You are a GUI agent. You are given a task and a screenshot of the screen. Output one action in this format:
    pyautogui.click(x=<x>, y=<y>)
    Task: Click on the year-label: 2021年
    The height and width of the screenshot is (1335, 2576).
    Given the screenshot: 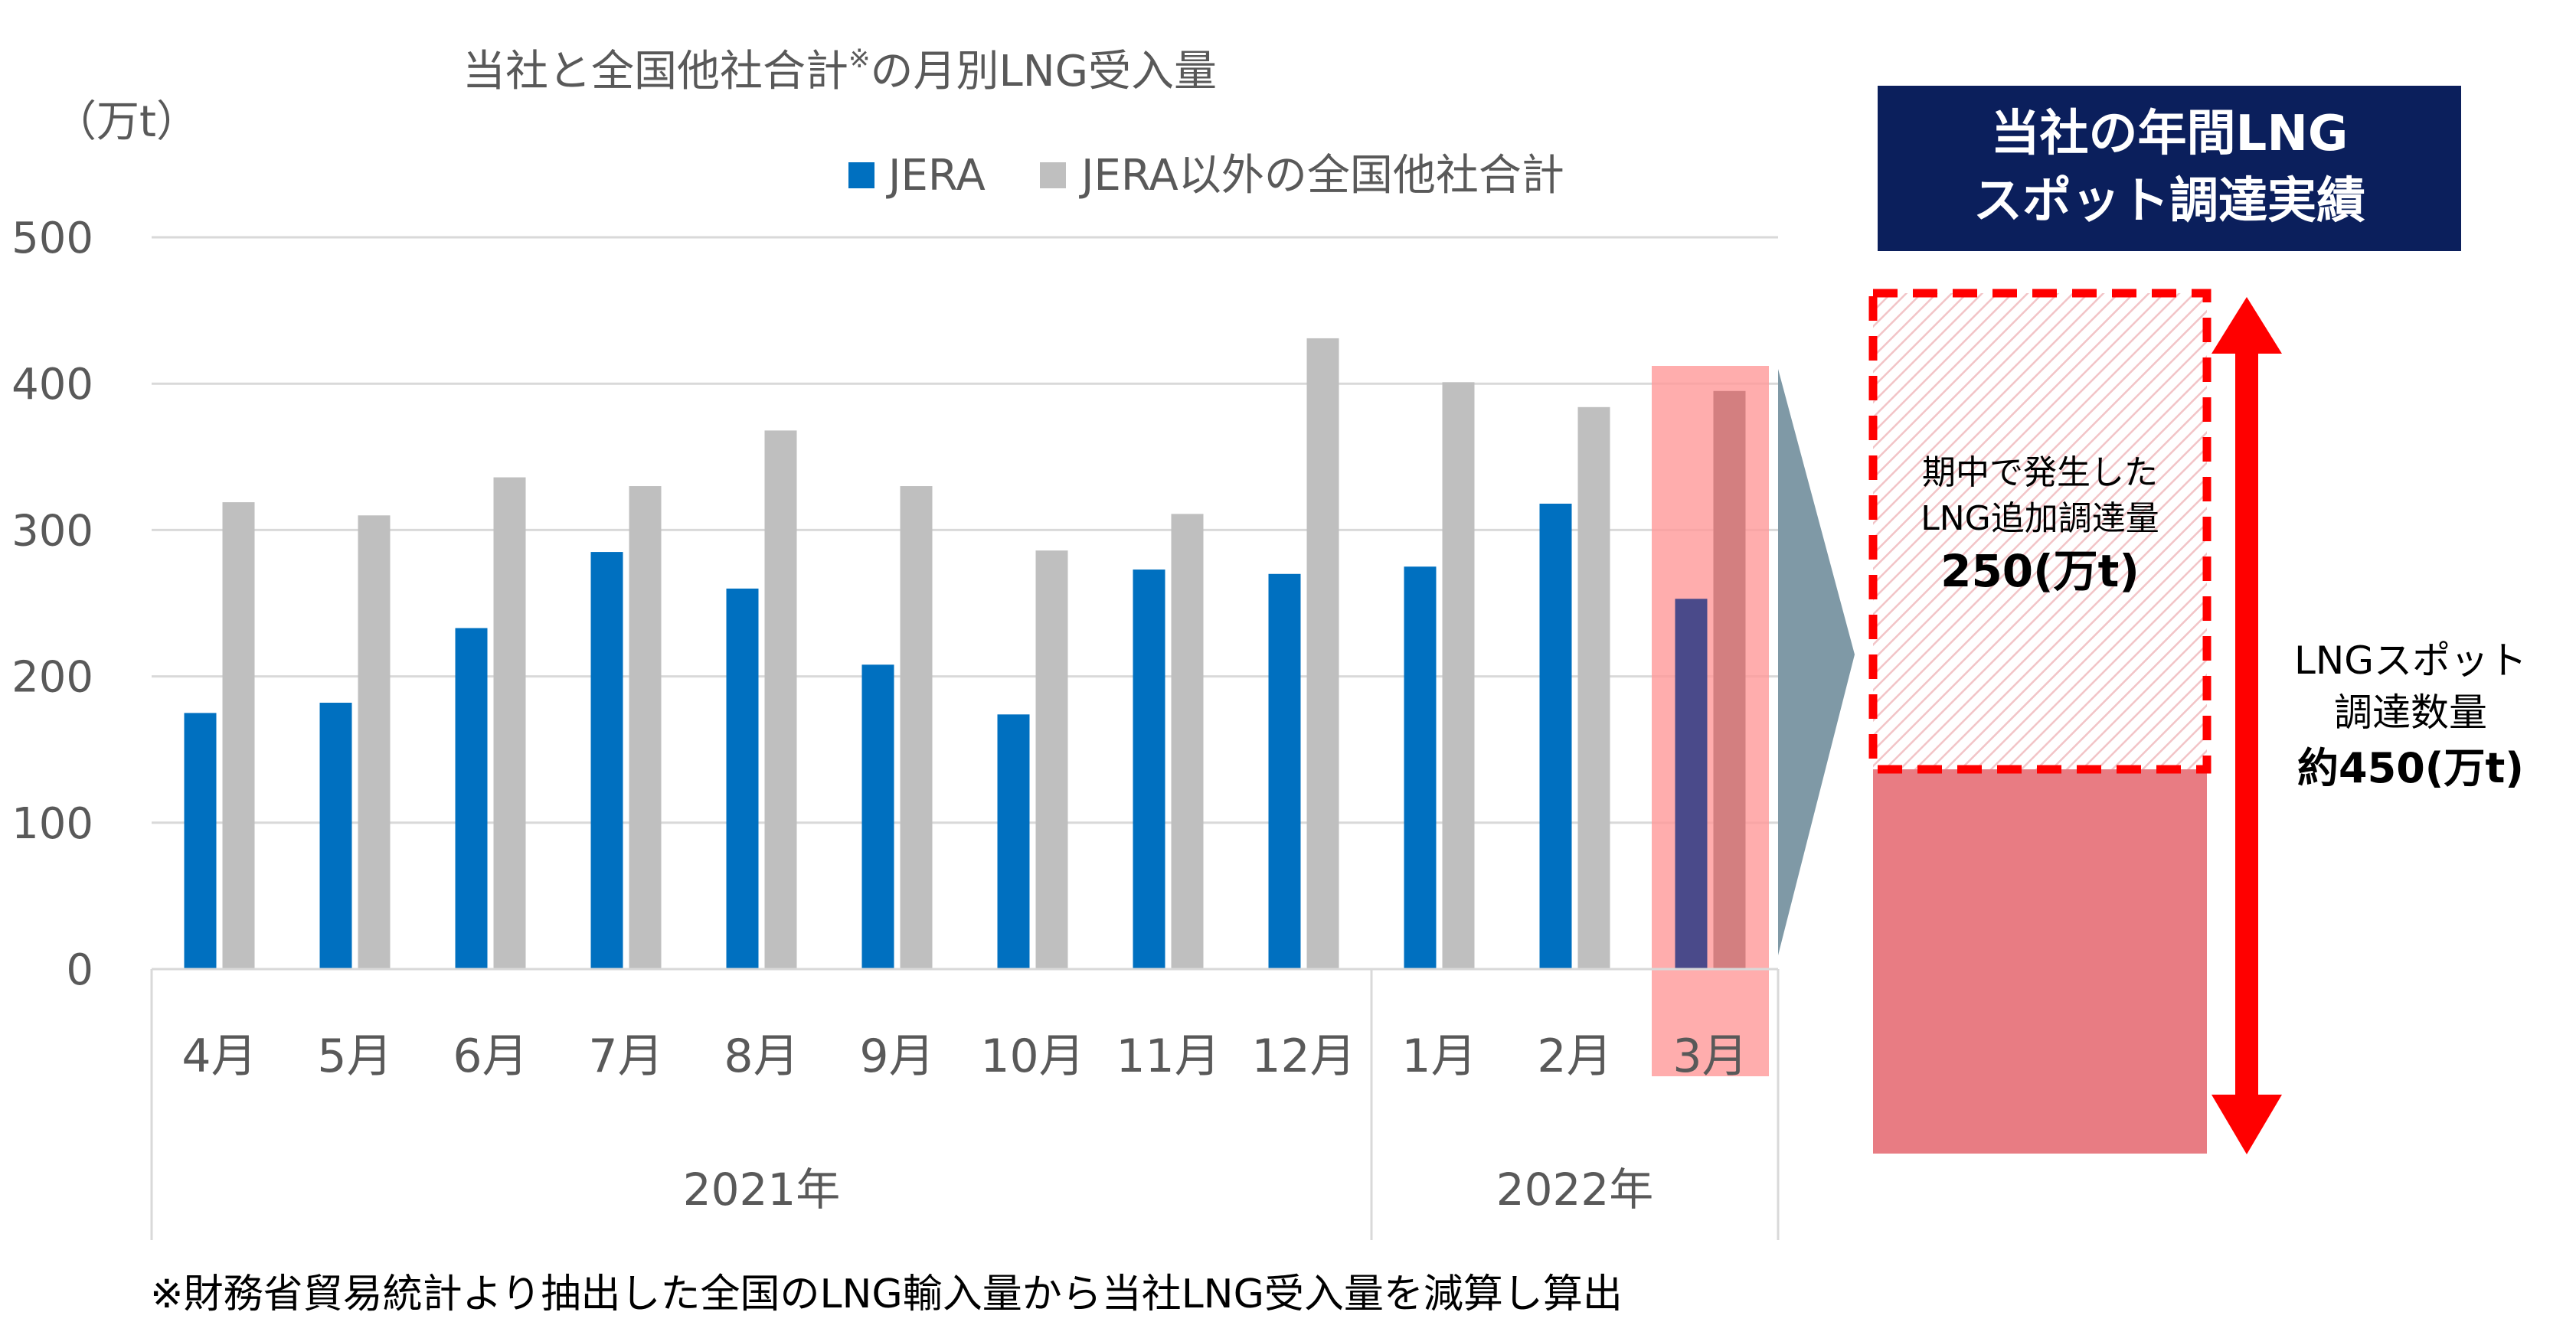 What is the action you would take?
    pyautogui.click(x=762, y=1190)
    